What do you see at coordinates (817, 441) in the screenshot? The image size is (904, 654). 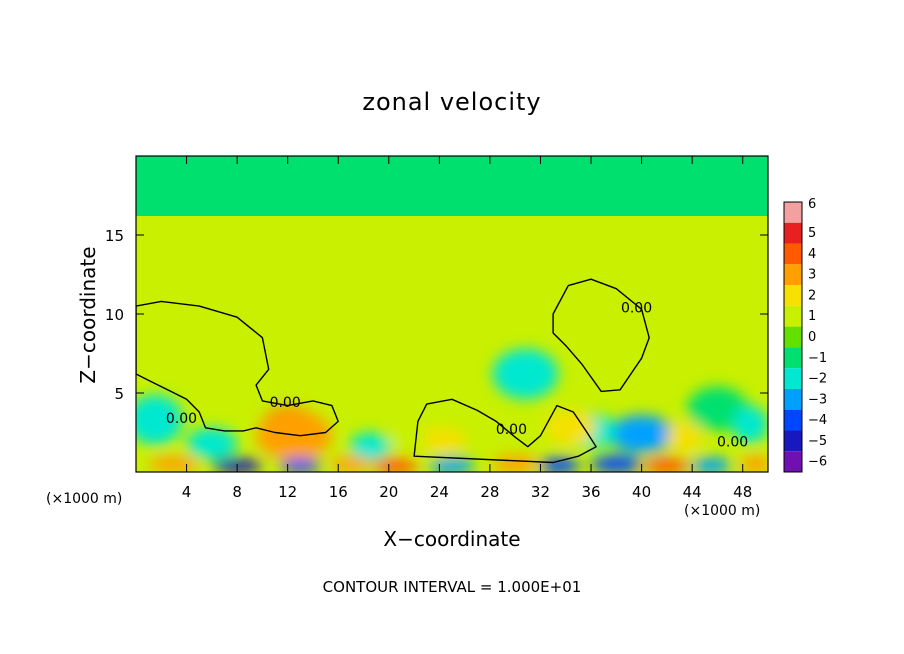 I see `colorbar-label: −5` at bounding box center [817, 441].